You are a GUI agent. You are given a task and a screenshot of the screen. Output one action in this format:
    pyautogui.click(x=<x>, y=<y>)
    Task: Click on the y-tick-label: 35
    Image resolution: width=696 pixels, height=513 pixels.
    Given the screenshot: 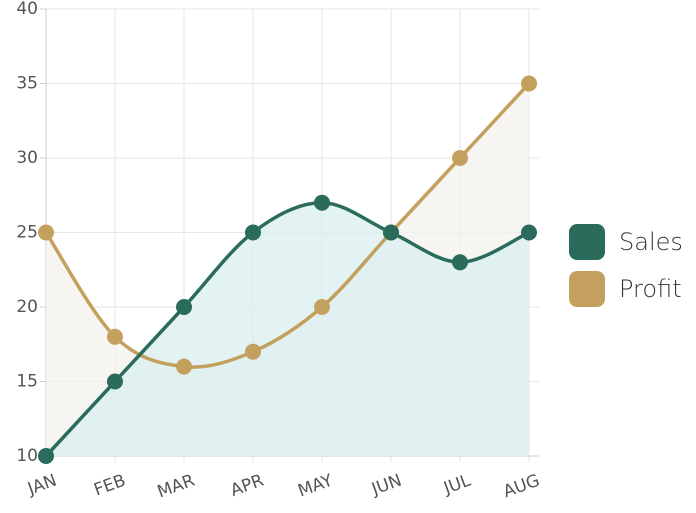 What is the action you would take?
    pyautogui.click(x=27, y=84)
    